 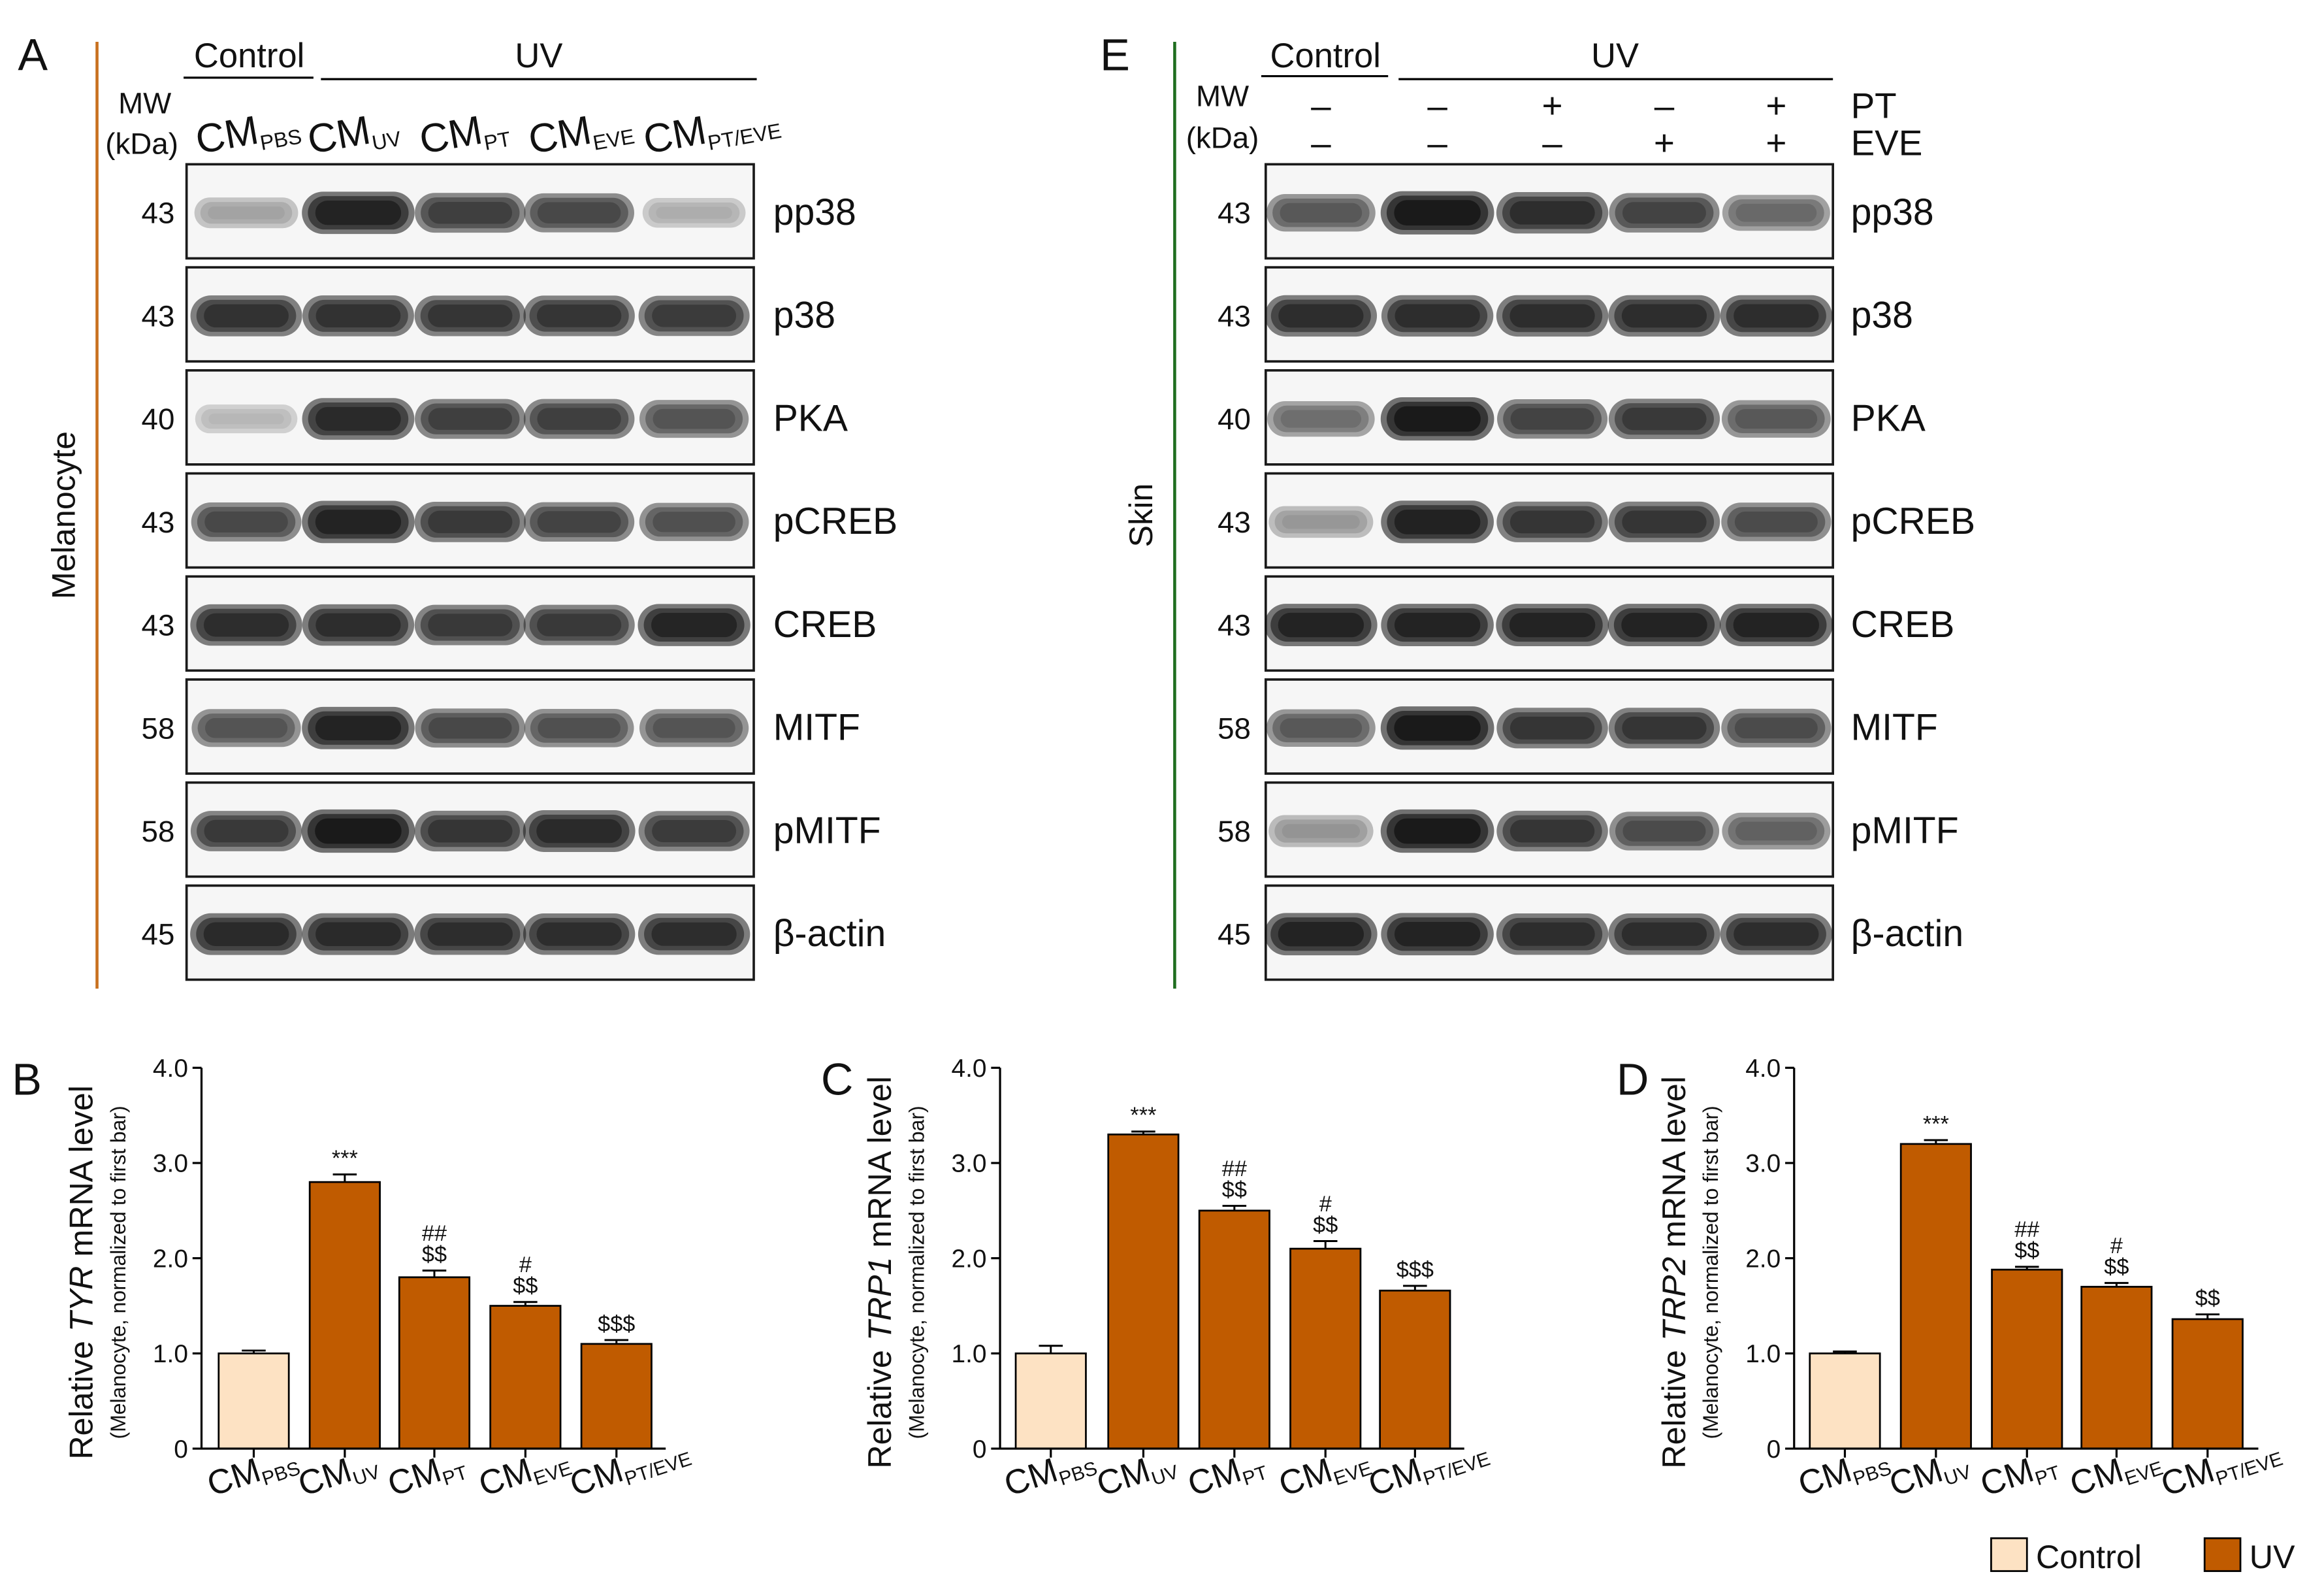 I want to click on x-tick-label-cm-eve: CMEVE, so click(x=1324, y=1473).